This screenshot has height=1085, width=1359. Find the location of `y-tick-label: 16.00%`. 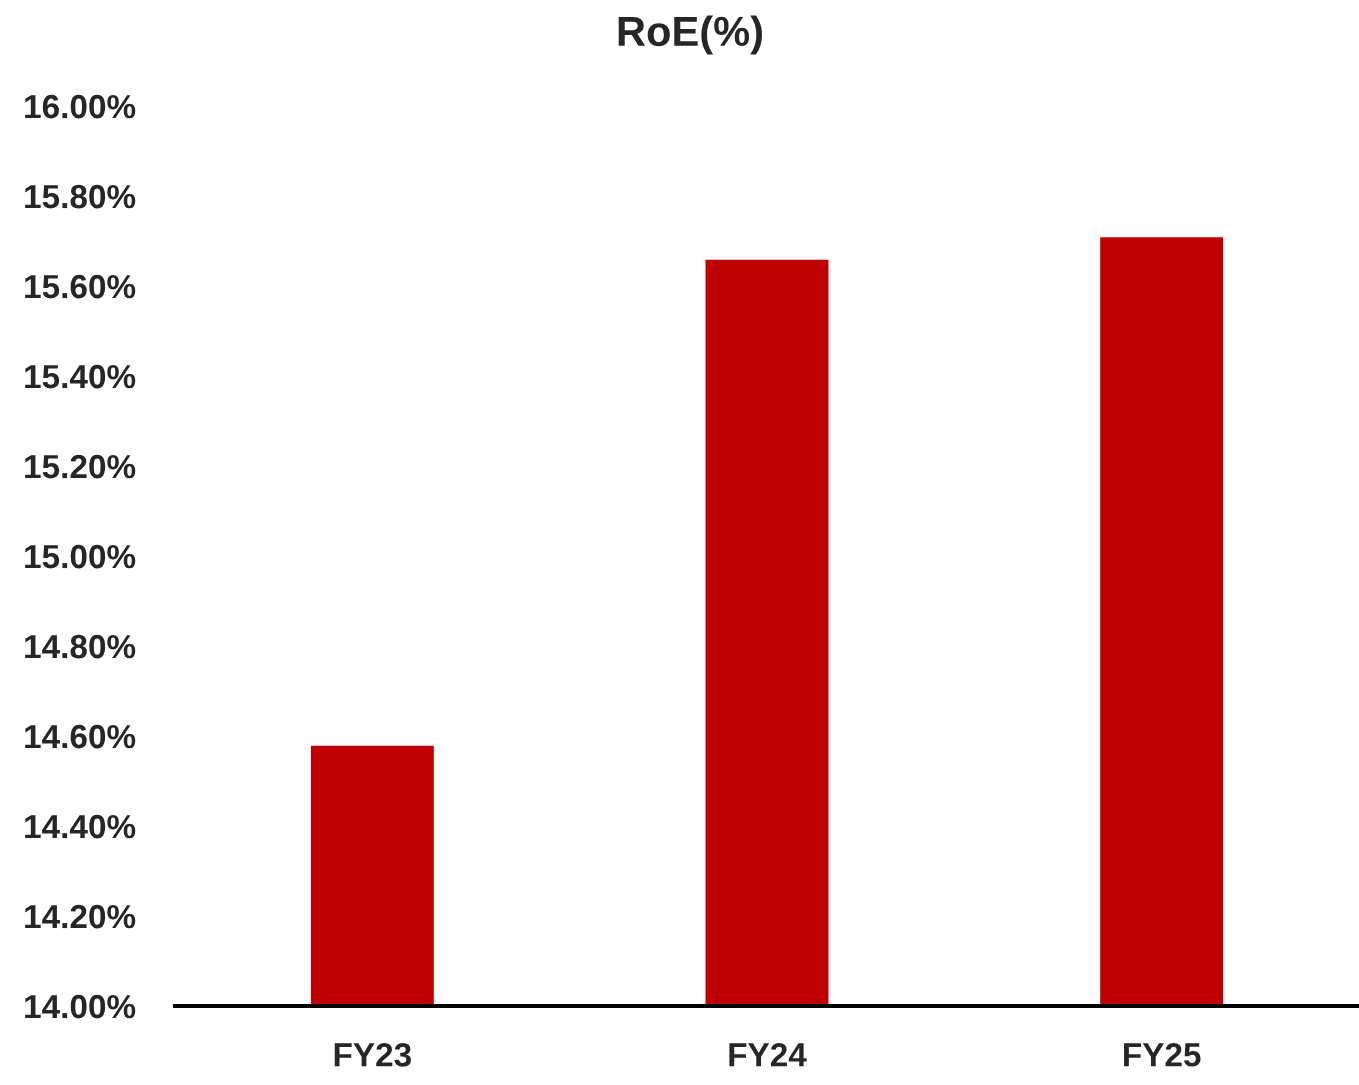

y-tick-label: 16.00% is located at coordinates (80, 106).